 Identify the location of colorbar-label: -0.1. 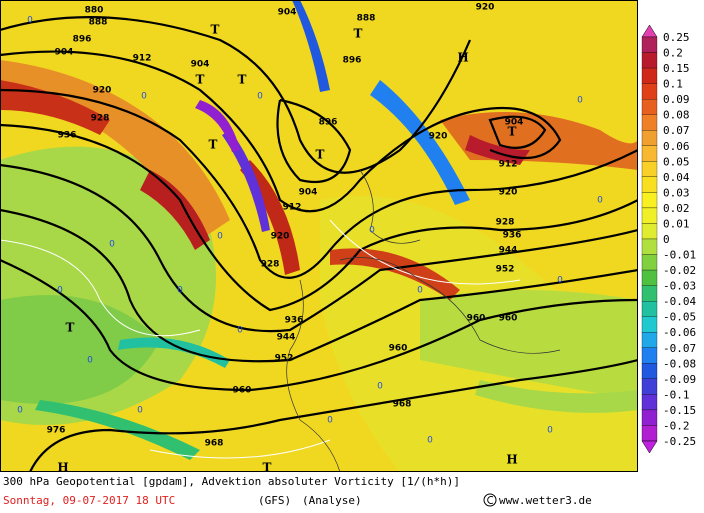
(676, 394).